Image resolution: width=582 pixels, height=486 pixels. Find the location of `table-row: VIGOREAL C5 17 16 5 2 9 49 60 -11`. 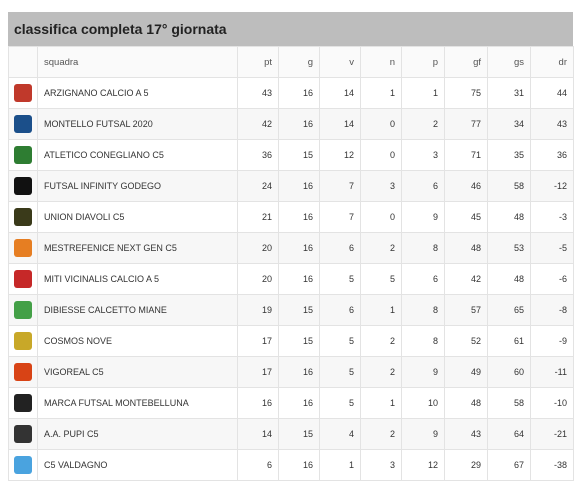

table-row: VIGOREAL C5 17 16 5 2 9 49 60 -11 is located at coordinates (291, 372).